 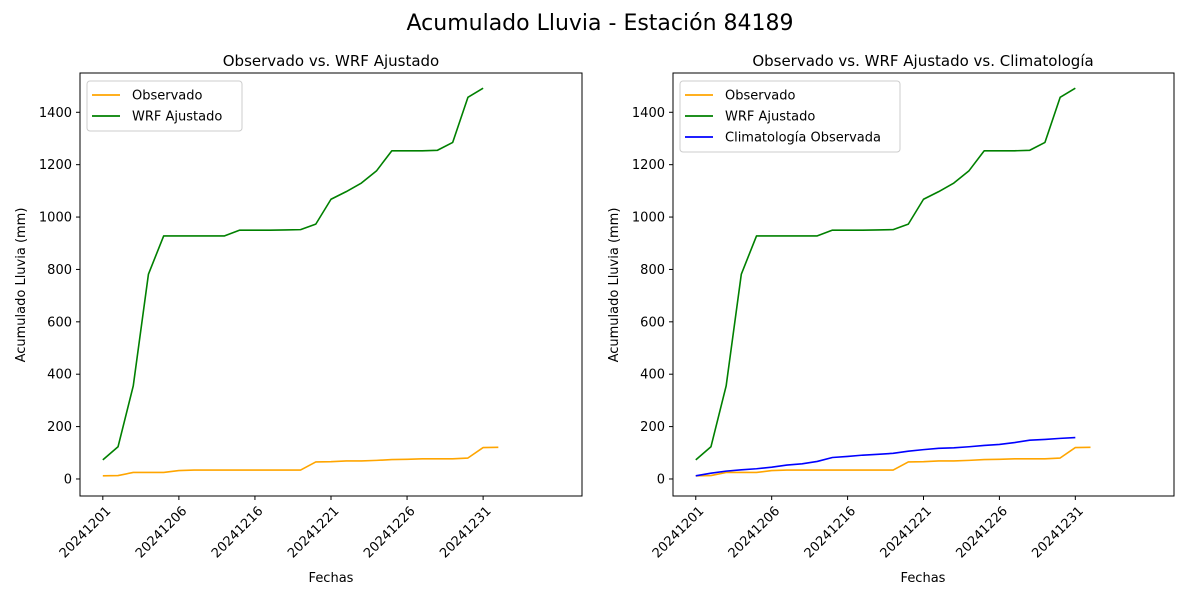 What do you see at coordinates (600, 23) in the screenshot?
I see `figure-suptitle: Acumulado Lluvia - Estación 84189` at bounding box center [600, 23].